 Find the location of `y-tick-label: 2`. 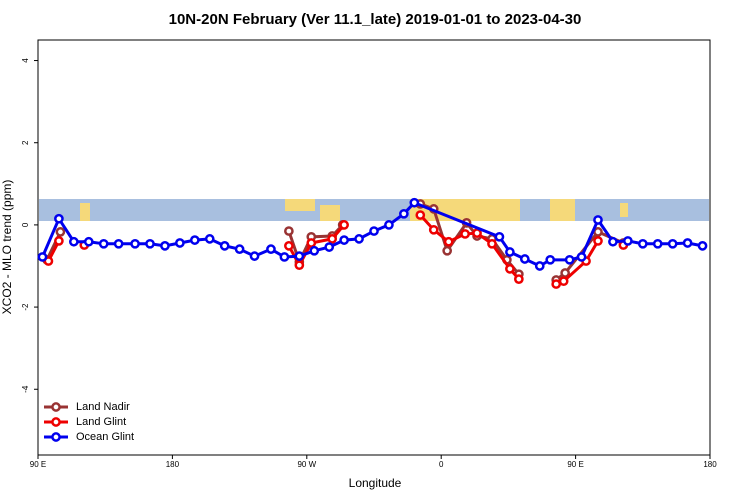

y-tick-label: 2 is located at coordinates (25, 142).